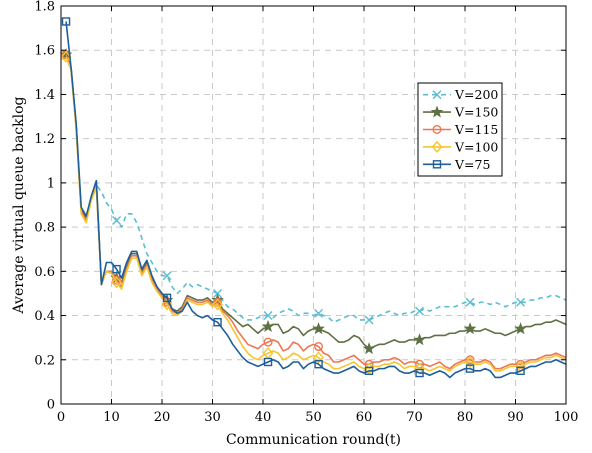  What do you see at coordinates (44, 360) in the screenshot?
I see `y-tick-label: 0.2` at bounding box center [44, 360].